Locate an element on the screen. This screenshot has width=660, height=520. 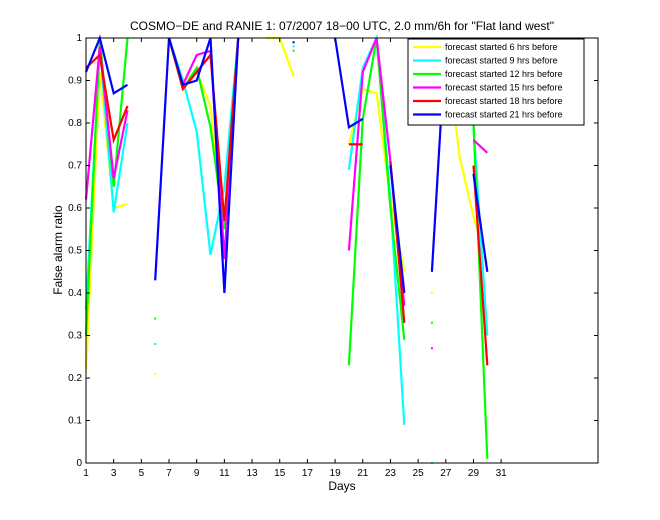
x-tick-label: 29 is located at coordinates (474, 473).